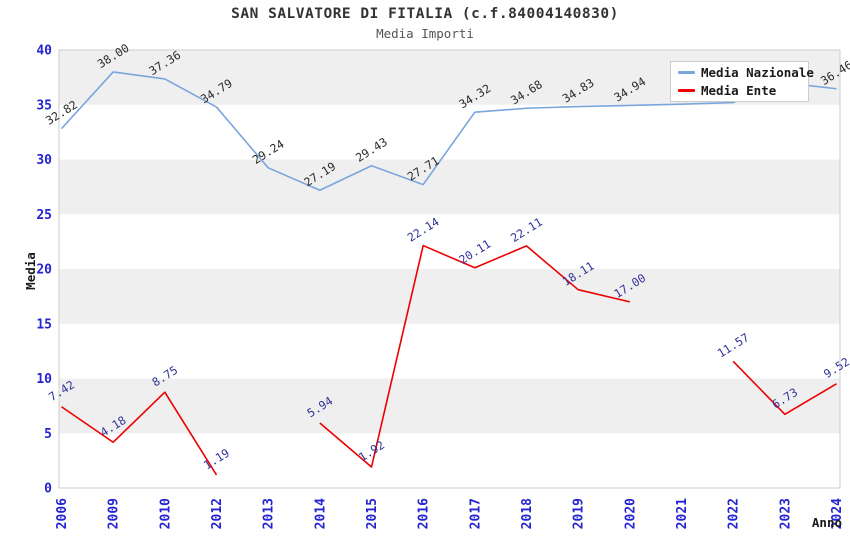 This screenshot has height=550, width=850. I want to click on svg-text: 2016, so click(424, 513).